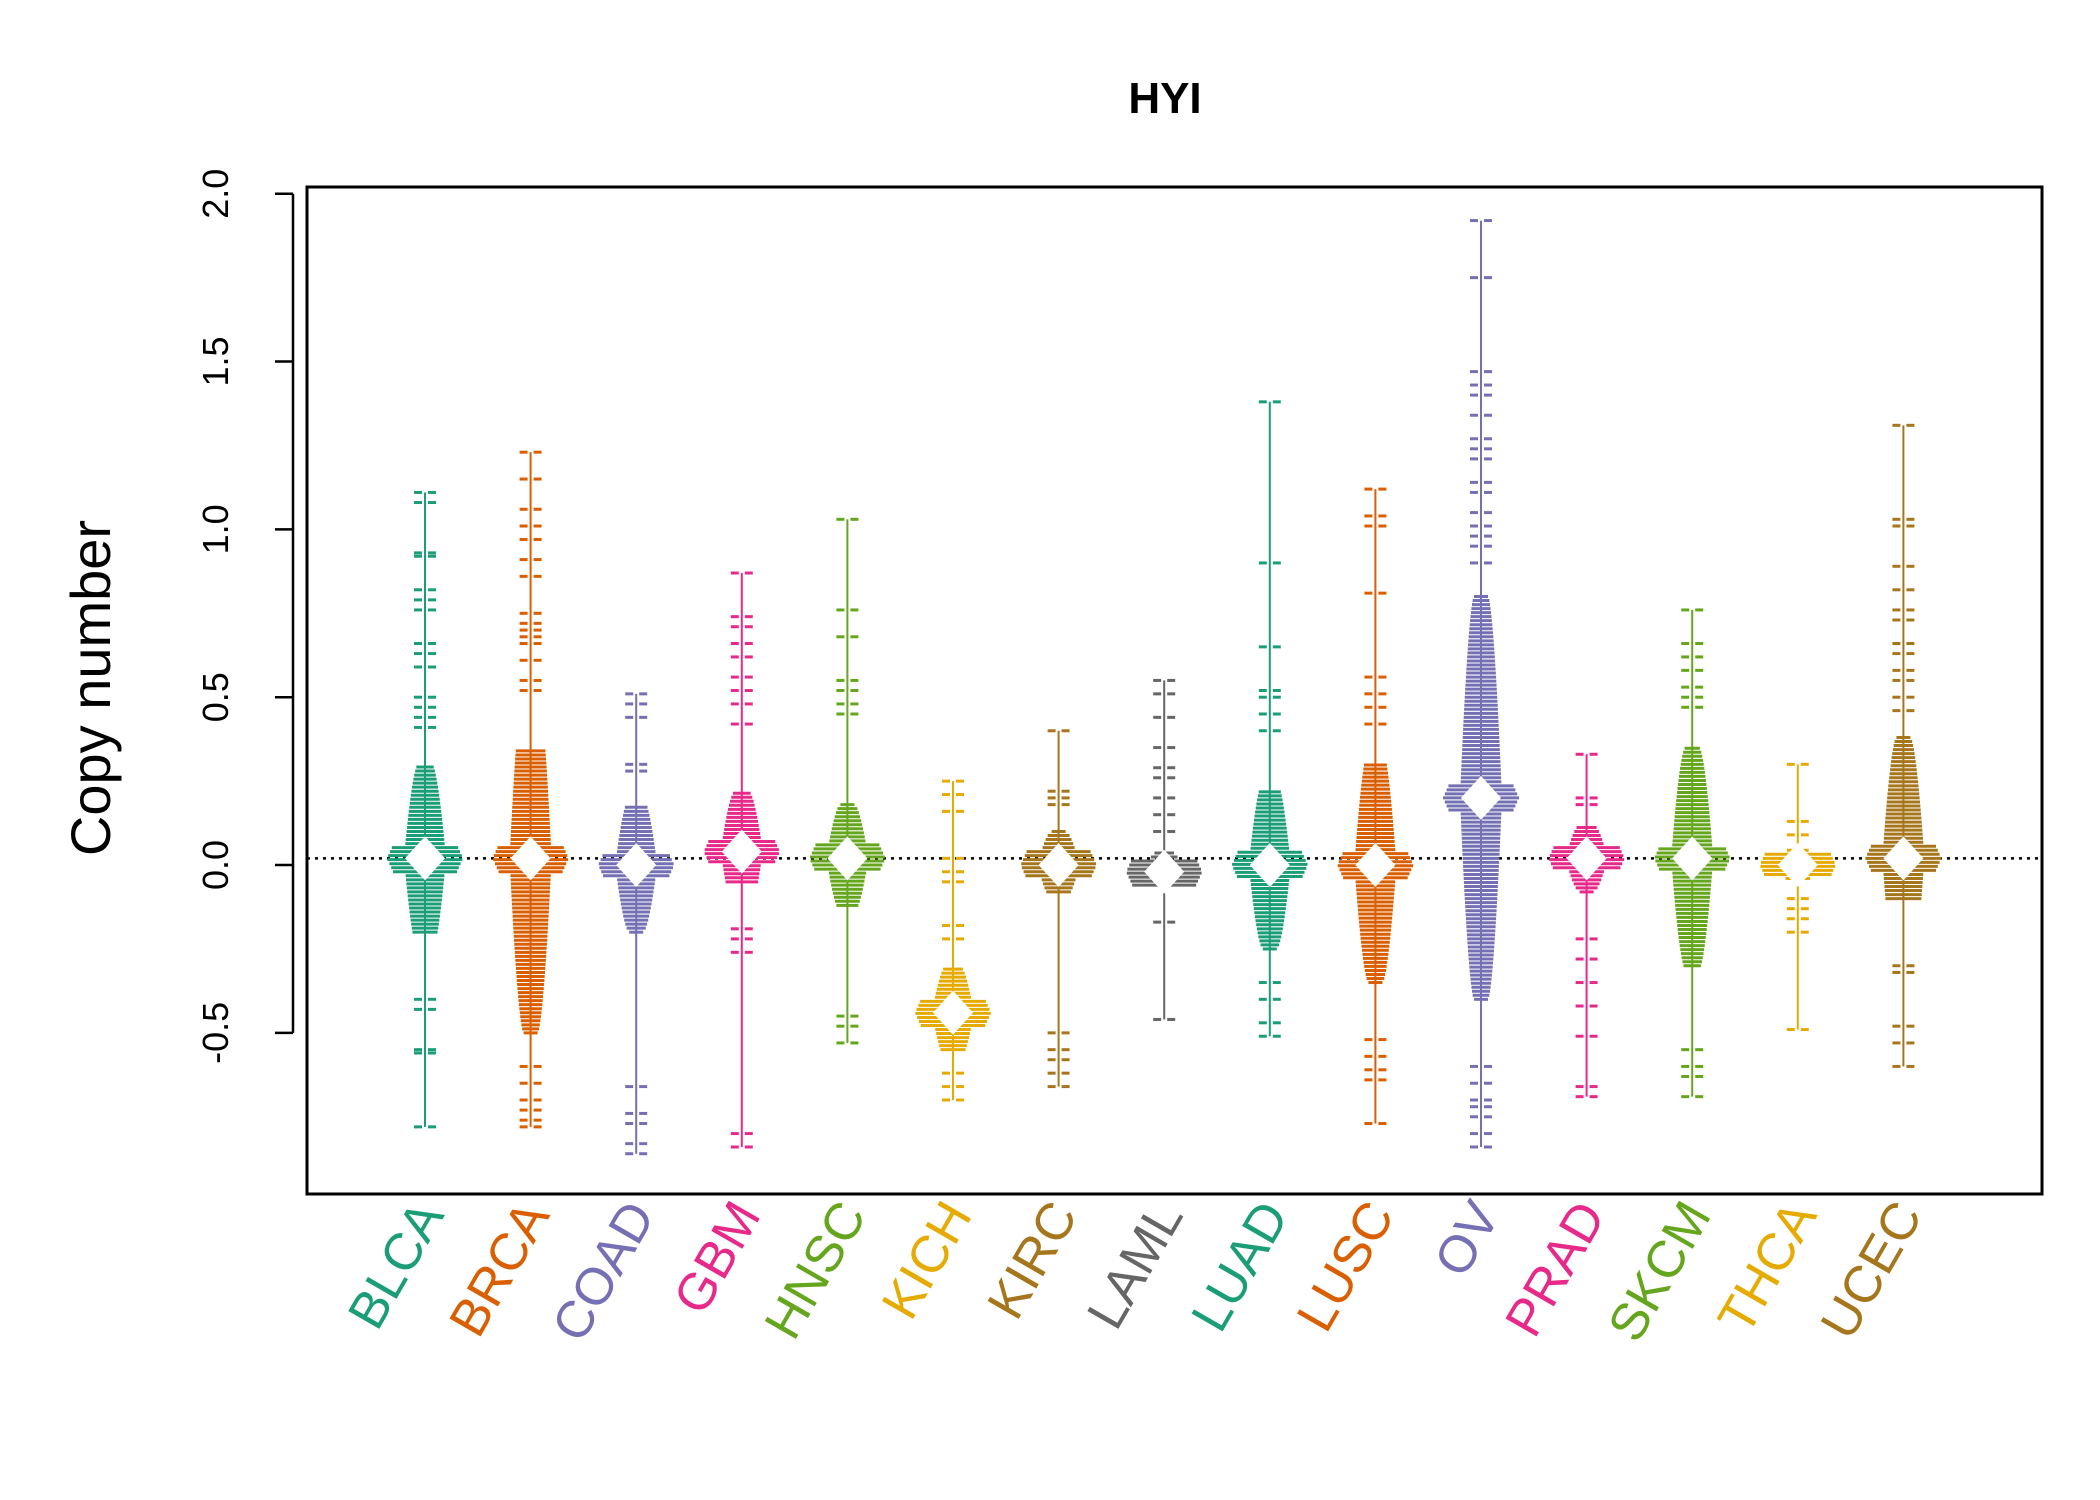 The width and height of the screenshot is (2100, 1500). What do you see at coordinates (215, 697) in the screenshot?
I see `y-tick-label: 0.5` at bounding box center [215, 697].